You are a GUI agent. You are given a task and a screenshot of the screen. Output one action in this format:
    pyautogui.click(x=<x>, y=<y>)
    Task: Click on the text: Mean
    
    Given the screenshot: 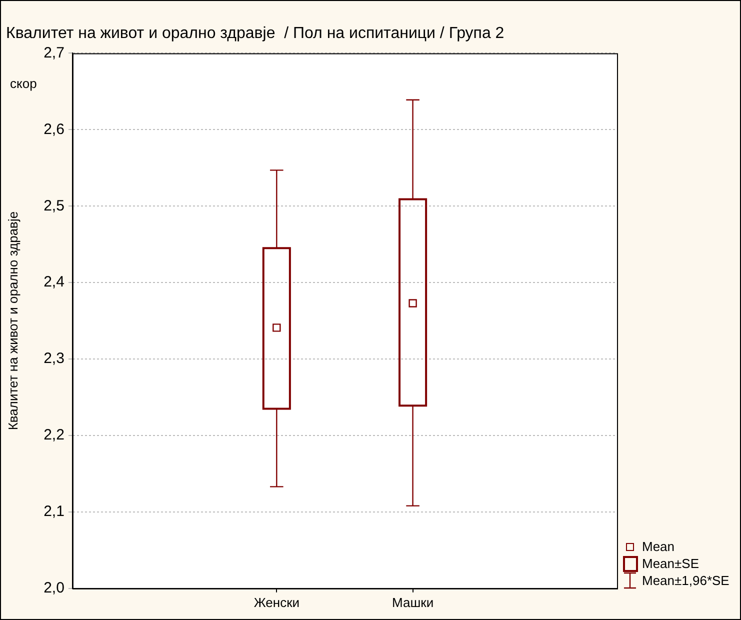 What is the action you would take?
    pyautogui.click(x=658, y=546)
    